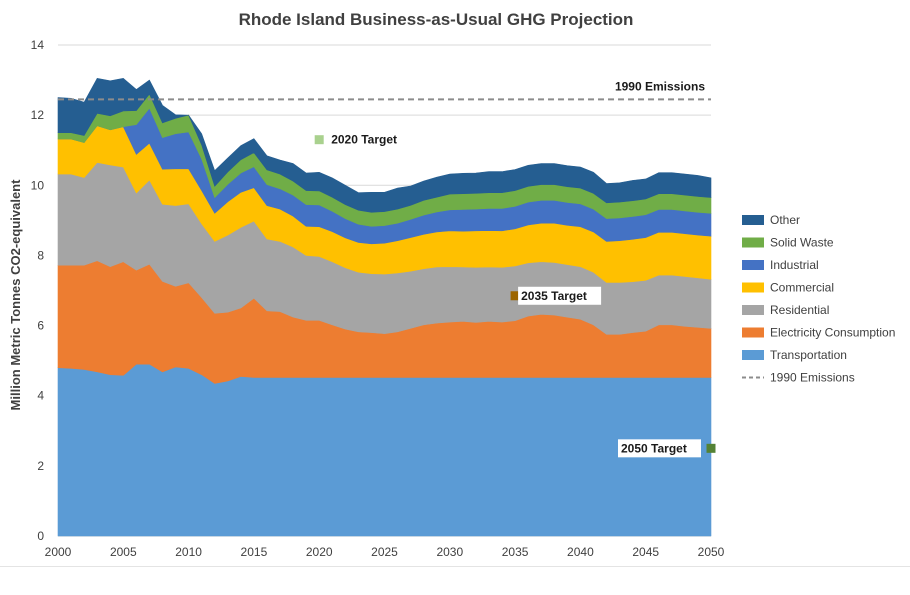 The width and height of the screenshot is (910, 595). What do you see at coordinates (832, 333) in the screenshot?
I see `legend-label: Electricity Consumption` at bounding box center [832, 333].